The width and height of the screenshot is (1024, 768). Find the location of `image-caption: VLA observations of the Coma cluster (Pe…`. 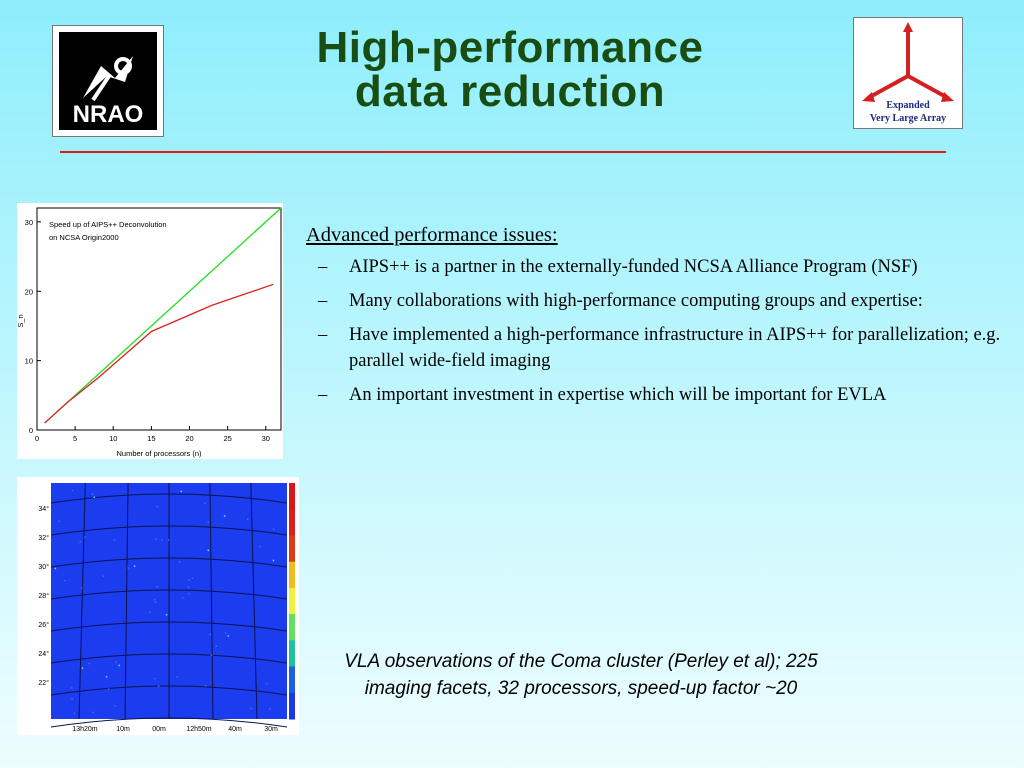

image-caption: VLA observations of the Coma cluster (Pe… is located at coordinates (581, 675).